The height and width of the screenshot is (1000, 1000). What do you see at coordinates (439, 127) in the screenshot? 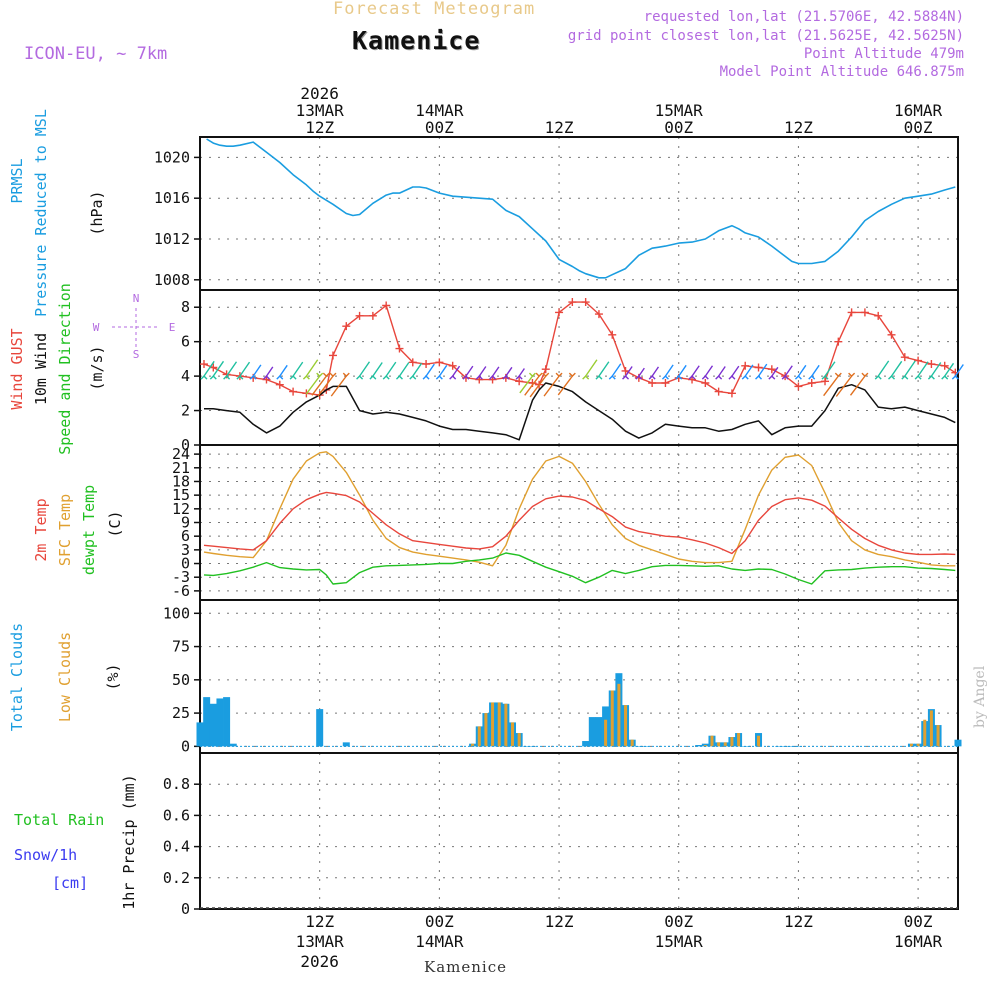
I see `xtick-label-top: 00Z` at bounding box center [439, 127].